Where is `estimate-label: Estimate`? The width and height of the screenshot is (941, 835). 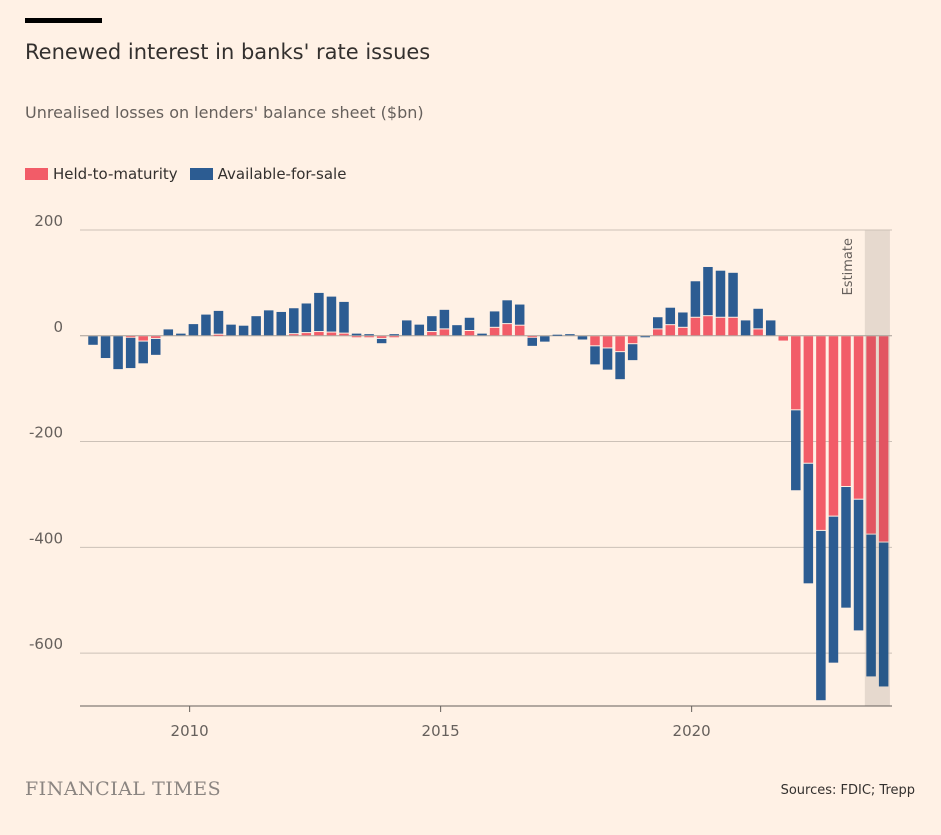
estimate-label: Estimate is located at coordinates (848, 266).